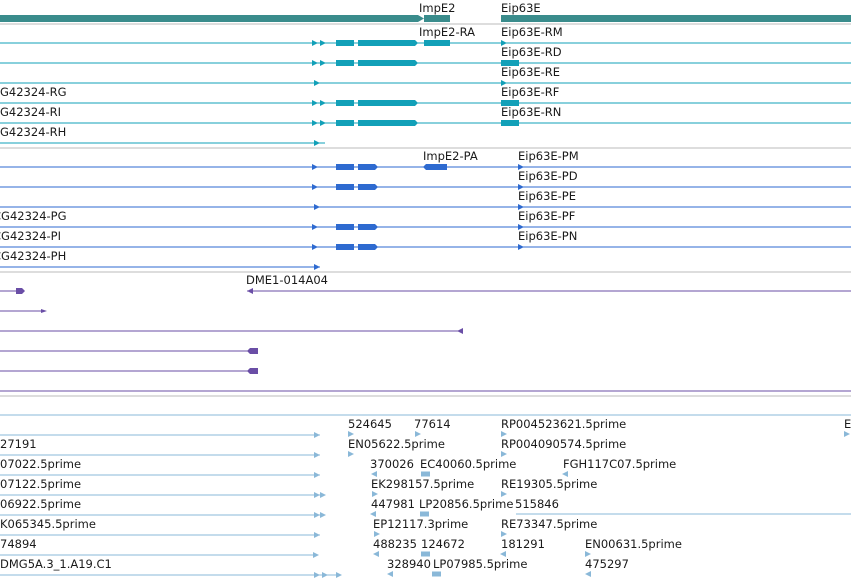  What do you see at coordinates (549, 524) in the screenshot?
I see `est-label-re73347: RE73347.5prime` at bounding box center [549, 524].